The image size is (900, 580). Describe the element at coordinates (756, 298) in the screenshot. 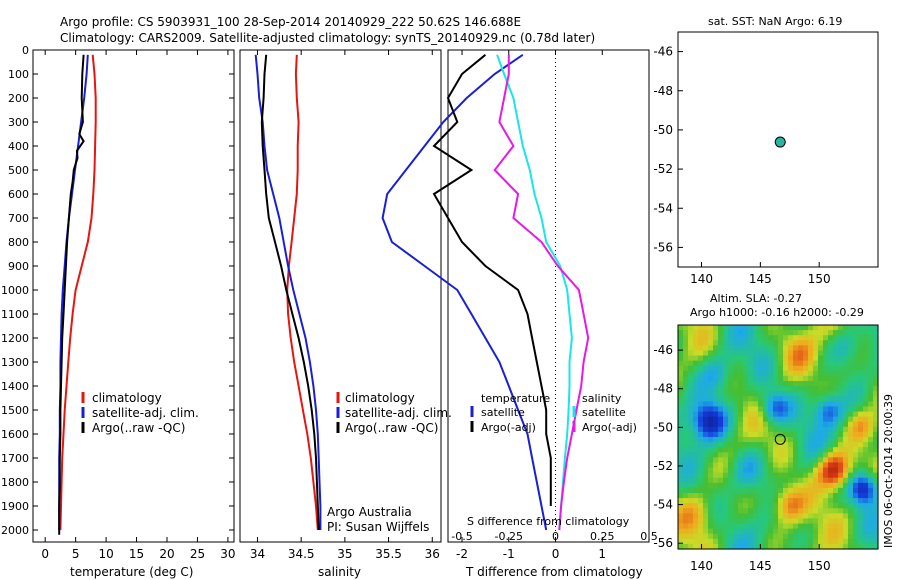

I see `sla-map-title1: Altim. SLA: -0.27` at that location.